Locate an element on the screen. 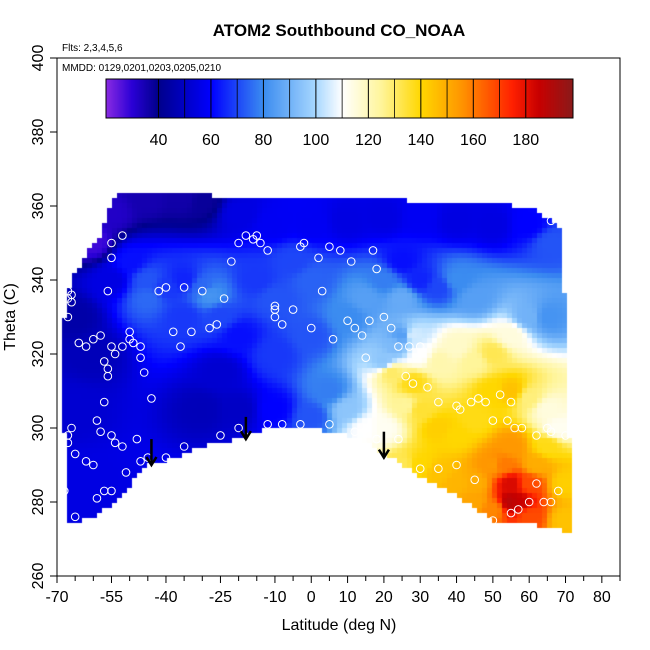 This screenshot has width=650, height=650. y-tick-label: 360 is located at coordinates (38, 206).